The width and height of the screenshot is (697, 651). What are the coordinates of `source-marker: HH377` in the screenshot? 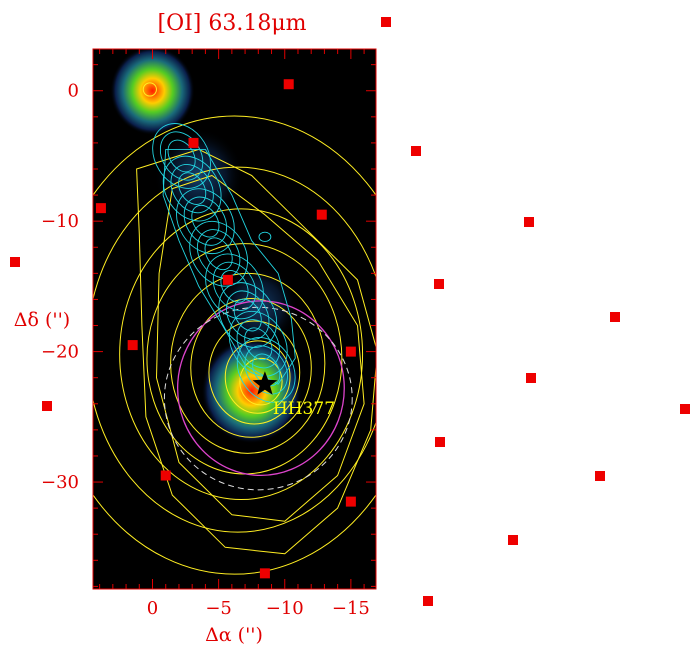 It's located at (293, 395).